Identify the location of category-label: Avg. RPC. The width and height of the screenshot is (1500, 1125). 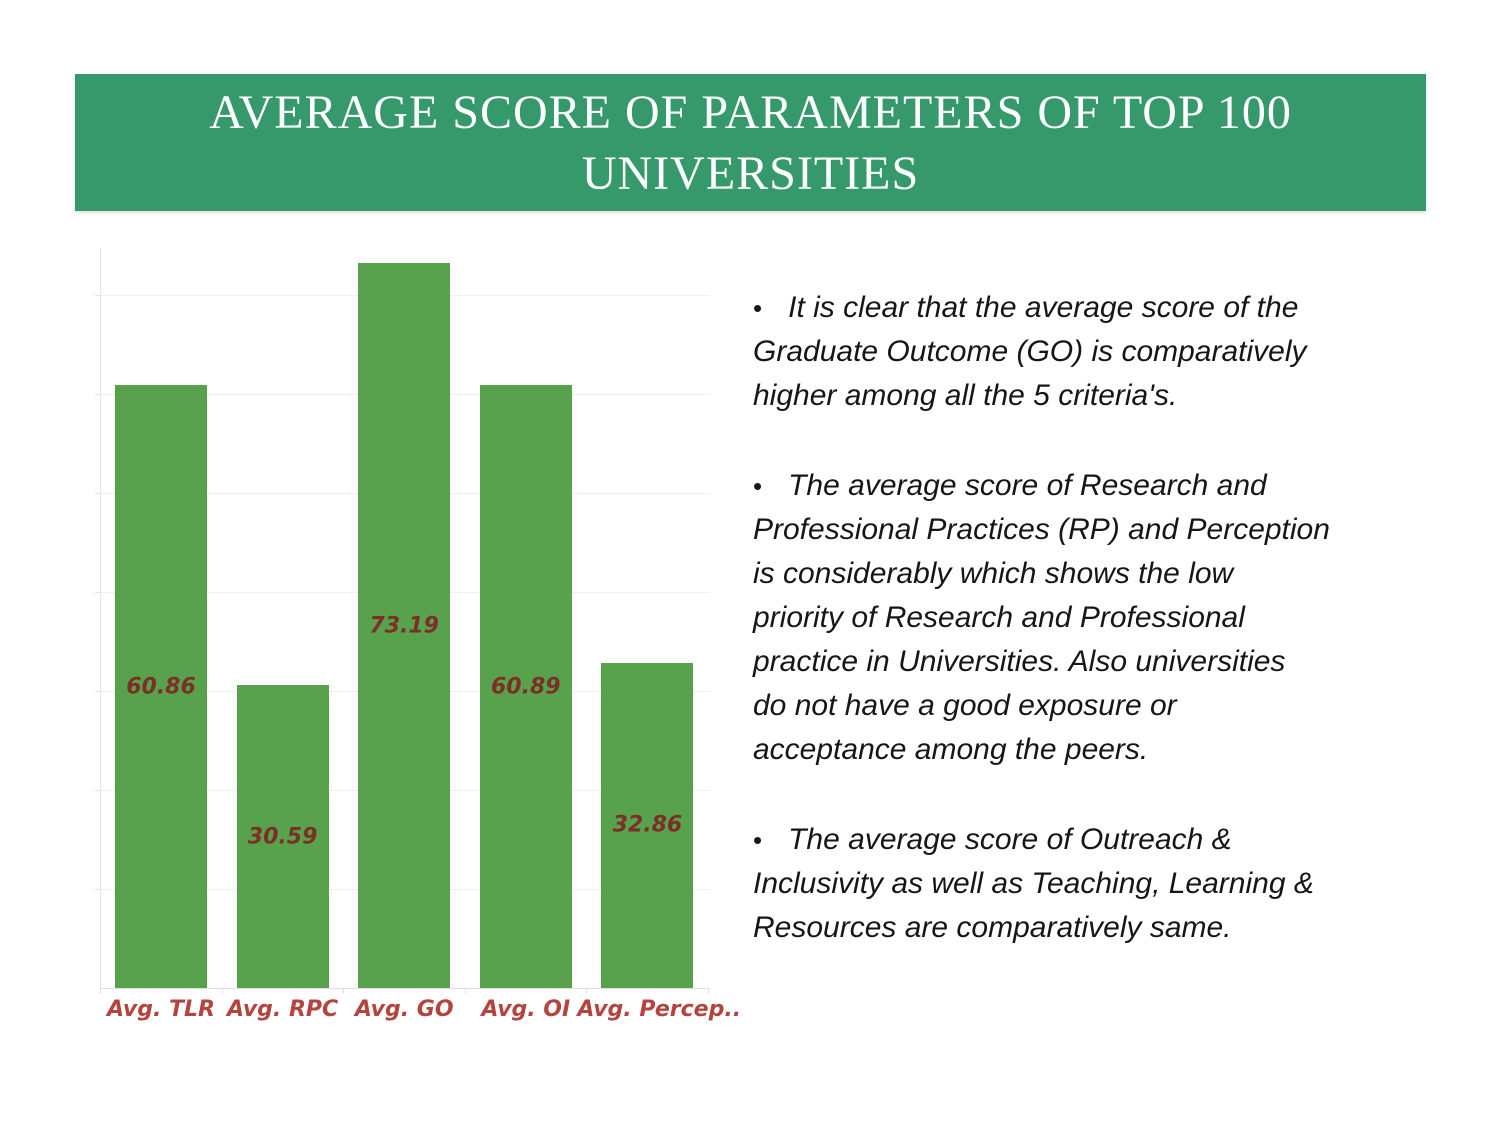
(283, 1009).